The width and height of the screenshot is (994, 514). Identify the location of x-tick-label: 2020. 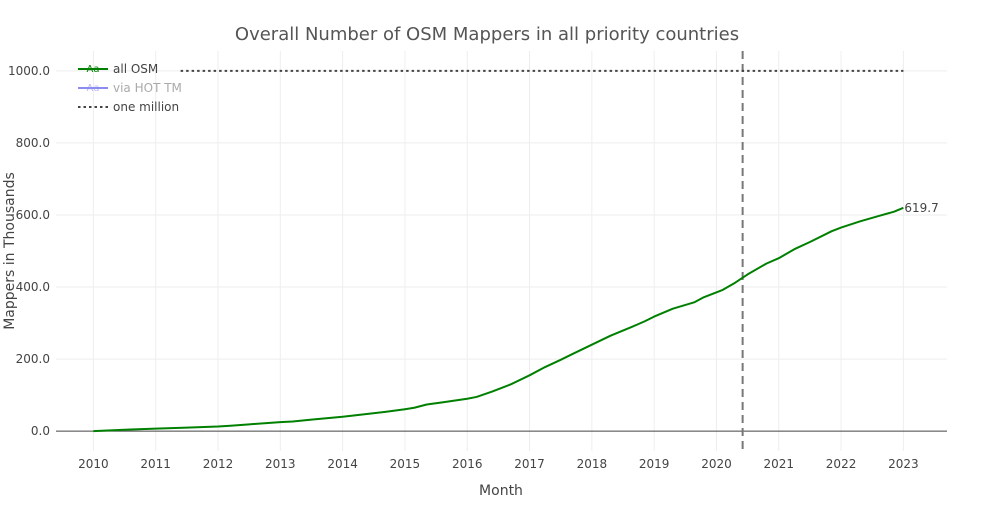
(716, 464).